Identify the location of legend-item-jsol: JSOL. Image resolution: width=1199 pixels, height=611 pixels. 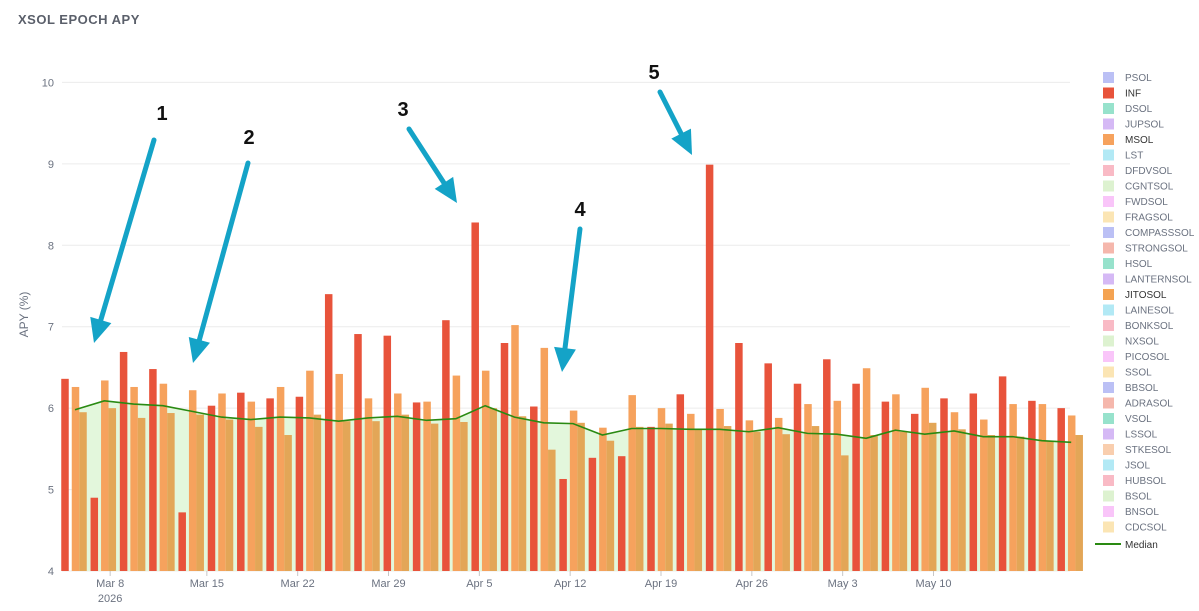
(1137, 466).